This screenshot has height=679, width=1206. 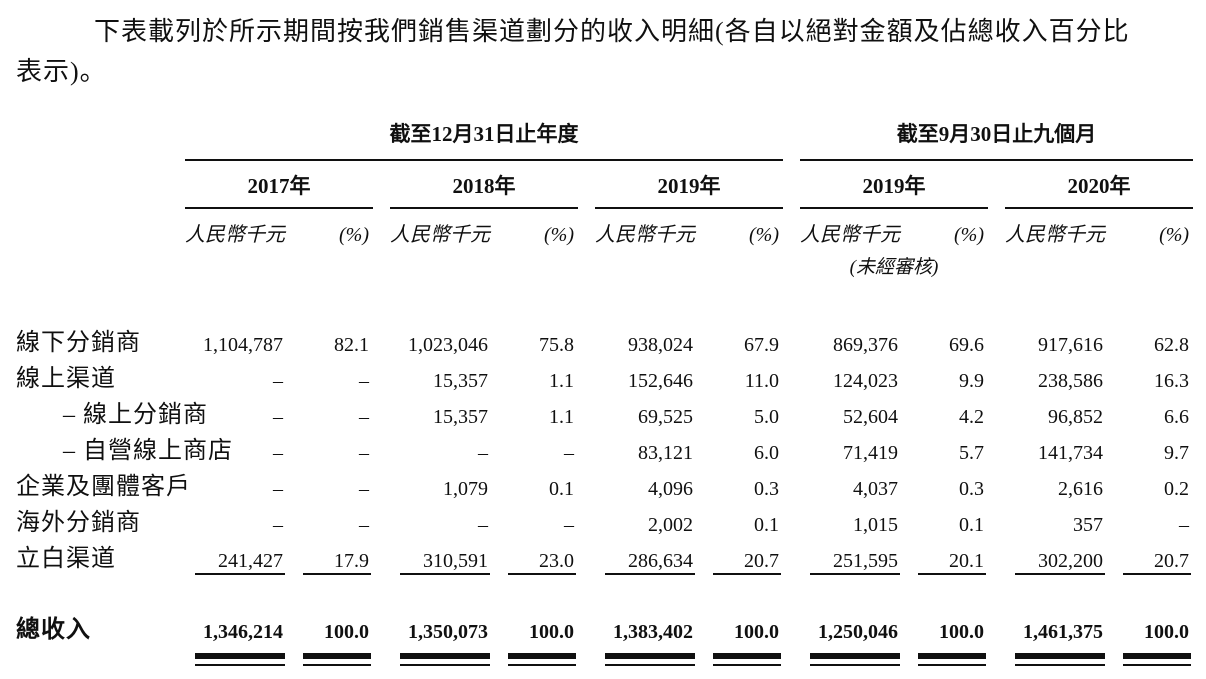 What do you see at coordinates (351, 561) in the screenshot?
I see `percent-cell: 17.9` at bounding box center [351, 561].